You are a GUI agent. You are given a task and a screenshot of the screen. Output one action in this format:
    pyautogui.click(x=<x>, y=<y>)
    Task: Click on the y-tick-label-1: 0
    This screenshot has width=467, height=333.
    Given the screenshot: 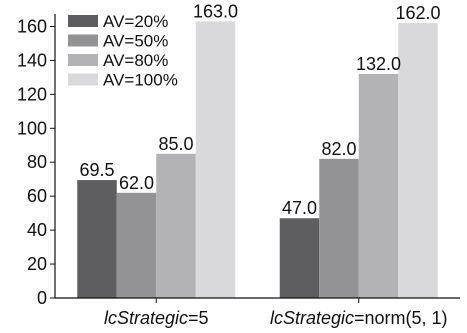 What is the action you would take?
    pyautogui.click(x=42, y=298)
    